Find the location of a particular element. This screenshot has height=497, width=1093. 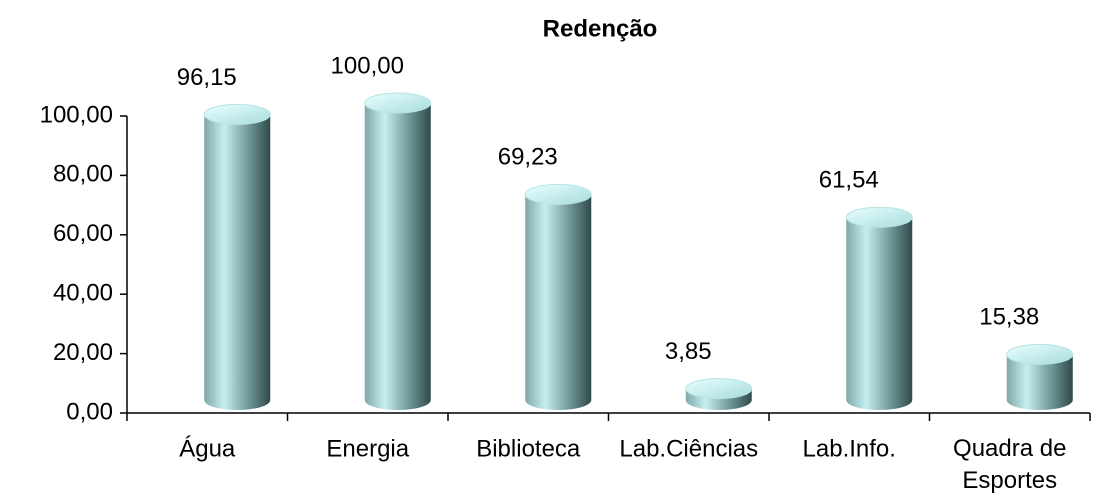

x-tick-label: Lab.Info. is located at coordinates (849, 448).